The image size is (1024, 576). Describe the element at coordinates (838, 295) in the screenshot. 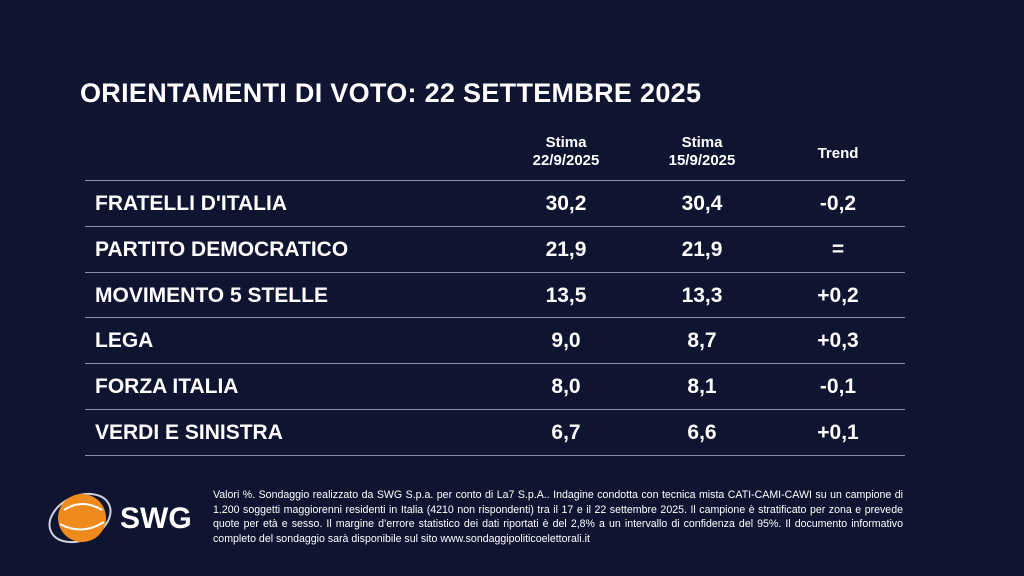

I see `cell-value: +0,2` at that location.